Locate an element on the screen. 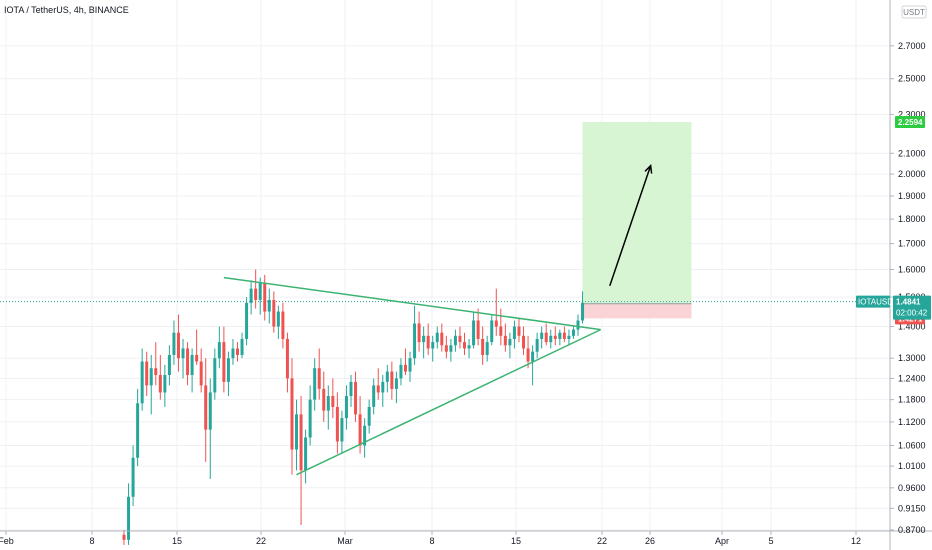  symbol-label: IOTAUSDT is located at coordinates (878, 302).